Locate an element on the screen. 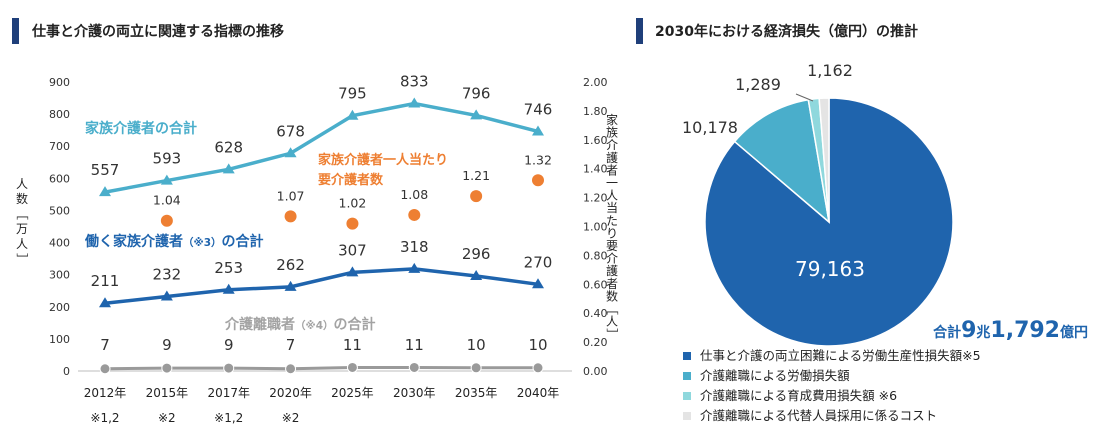  data-label: 795 is located at coordinates (352, 94).